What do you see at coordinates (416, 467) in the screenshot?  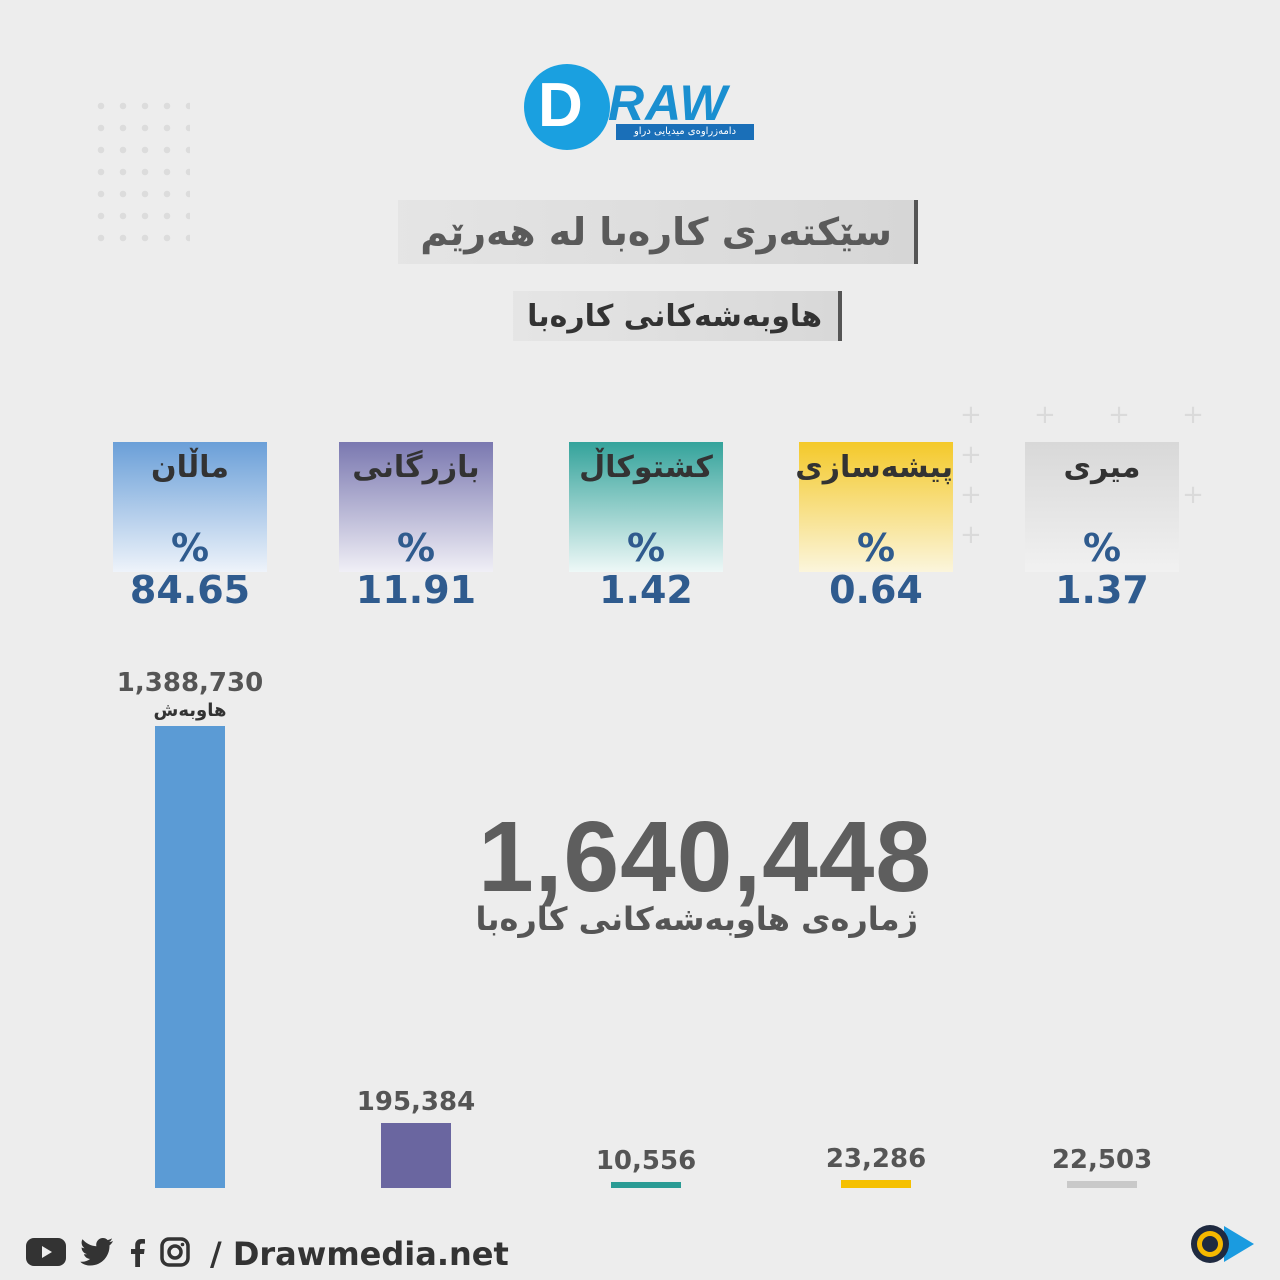 I see `category-label: بازرگانی` at bounding box center [416, 467].